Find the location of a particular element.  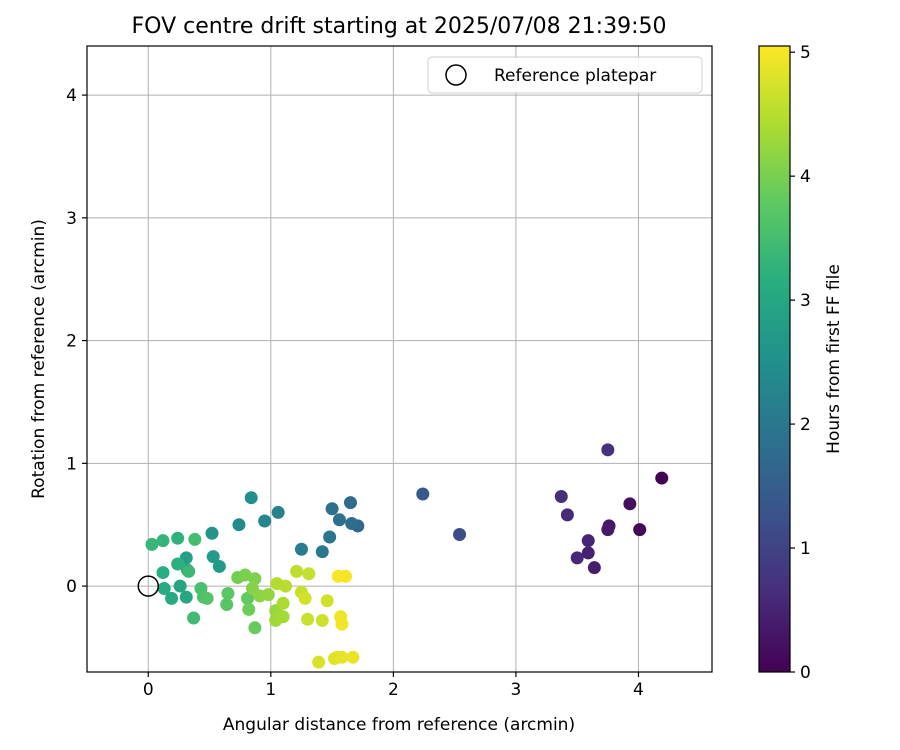

y-tick-label: 2 is located at coordinates (71, 342).